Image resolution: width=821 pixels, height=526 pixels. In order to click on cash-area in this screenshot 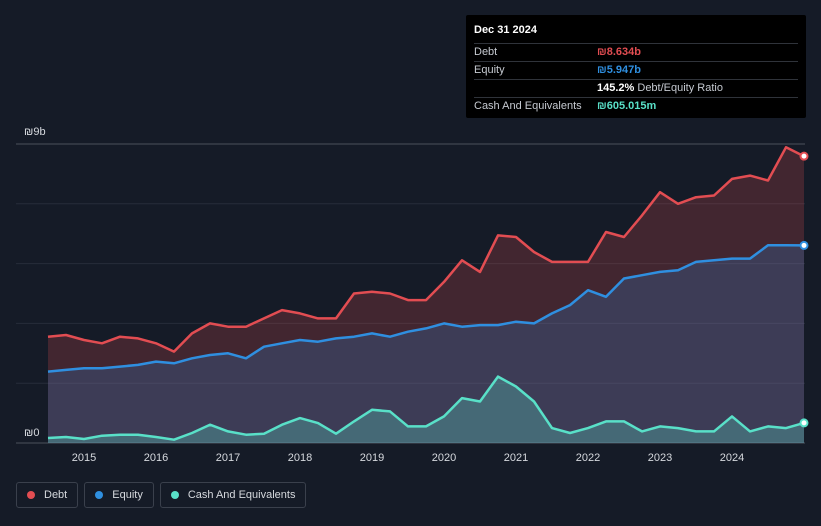, I will do `click(426, 409)`.